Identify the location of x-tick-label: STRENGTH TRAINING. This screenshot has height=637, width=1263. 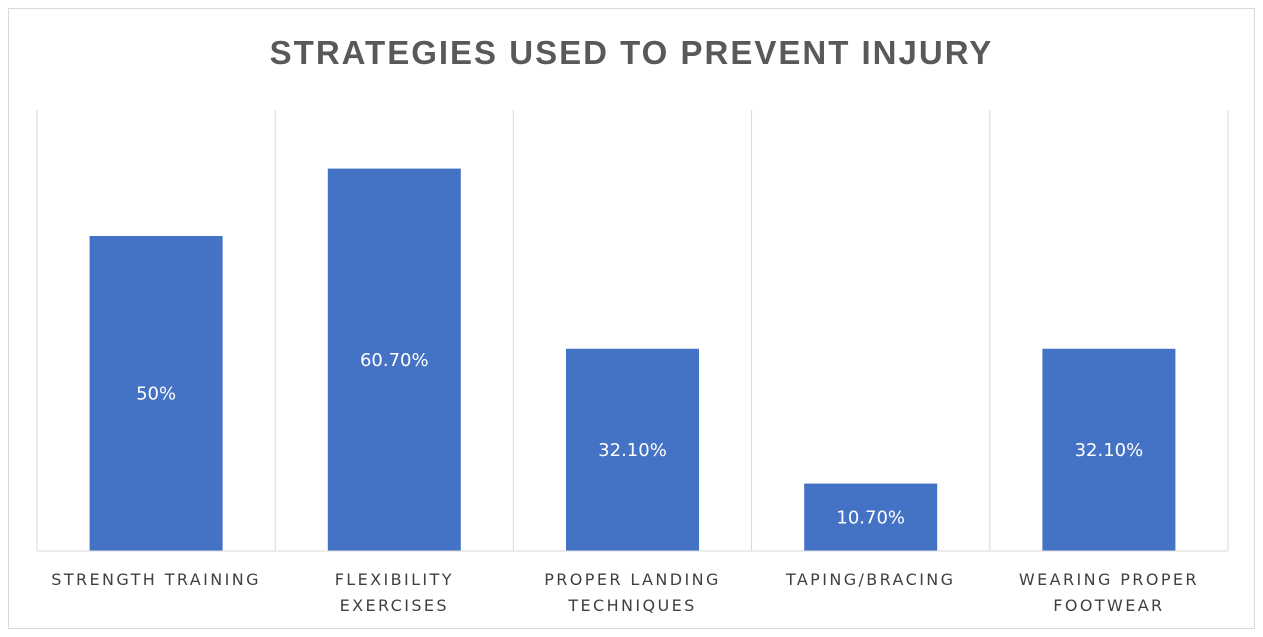
(156, 579).